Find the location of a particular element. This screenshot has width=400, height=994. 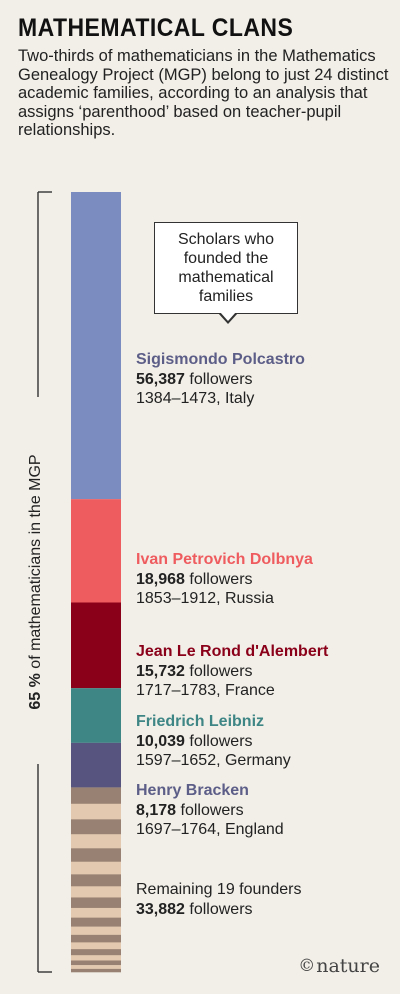

founder-followers: 18,968 is located at coordinates (160, 579).